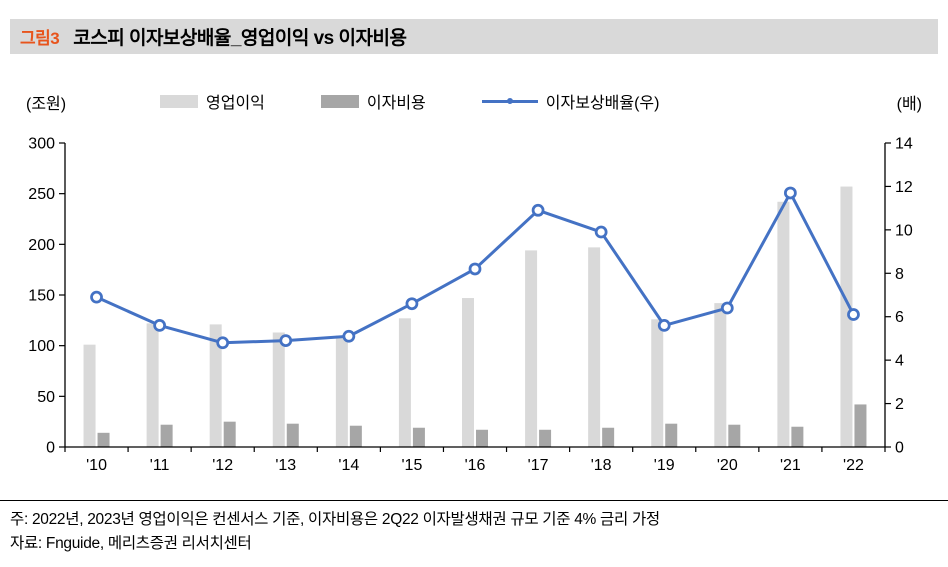  Describe the element at coordinates (904, 230) in the screenshot. I see `right-axis-tick-label: 10` at that location.